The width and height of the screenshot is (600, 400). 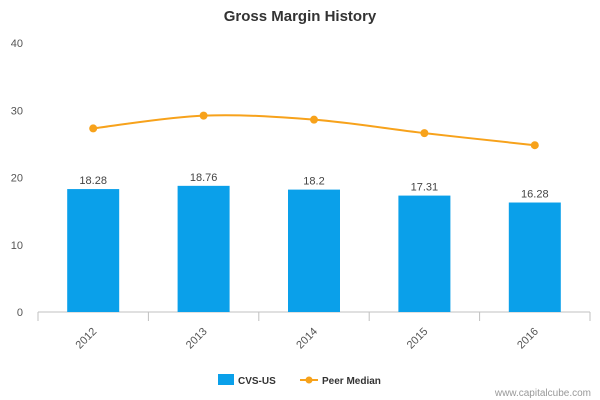 What do you see at coordinates (314, 130) in the screenshot?
I see `line-series-peer-median` at bounding box center [314, 130].